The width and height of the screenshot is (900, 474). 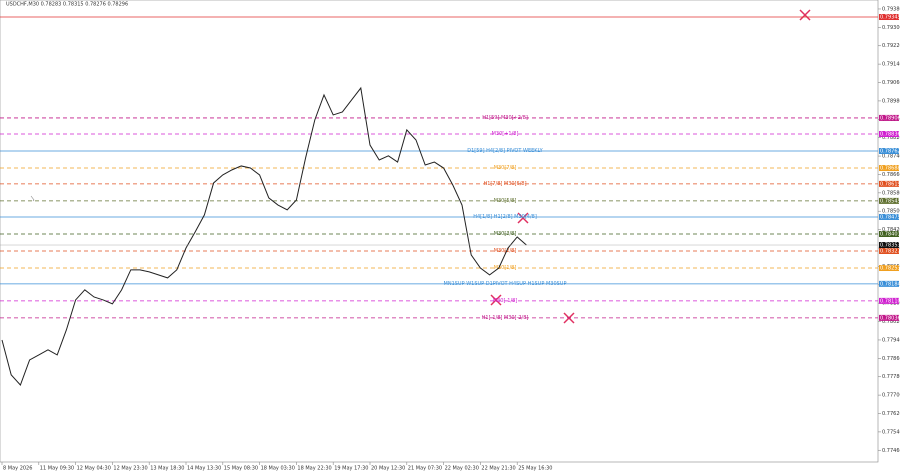 What do you see at coordinates (388, 469) in the screenshot?
I see `x-tick-label: 20 May 12:30` at bounding box center [388, 469].